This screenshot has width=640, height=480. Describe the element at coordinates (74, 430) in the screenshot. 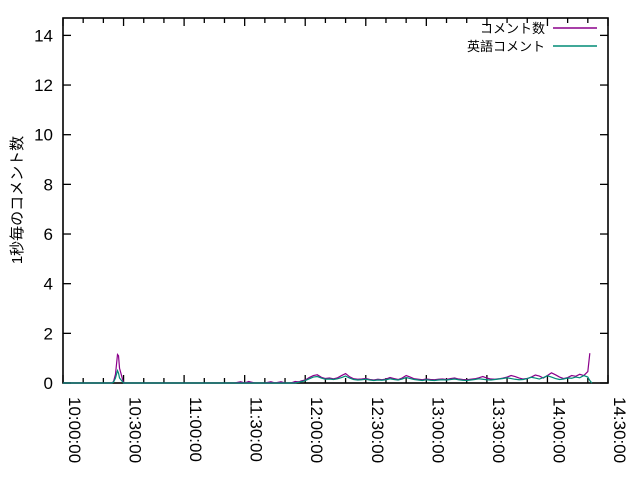

I see `x-tick-label: 10:00:00` at that location.